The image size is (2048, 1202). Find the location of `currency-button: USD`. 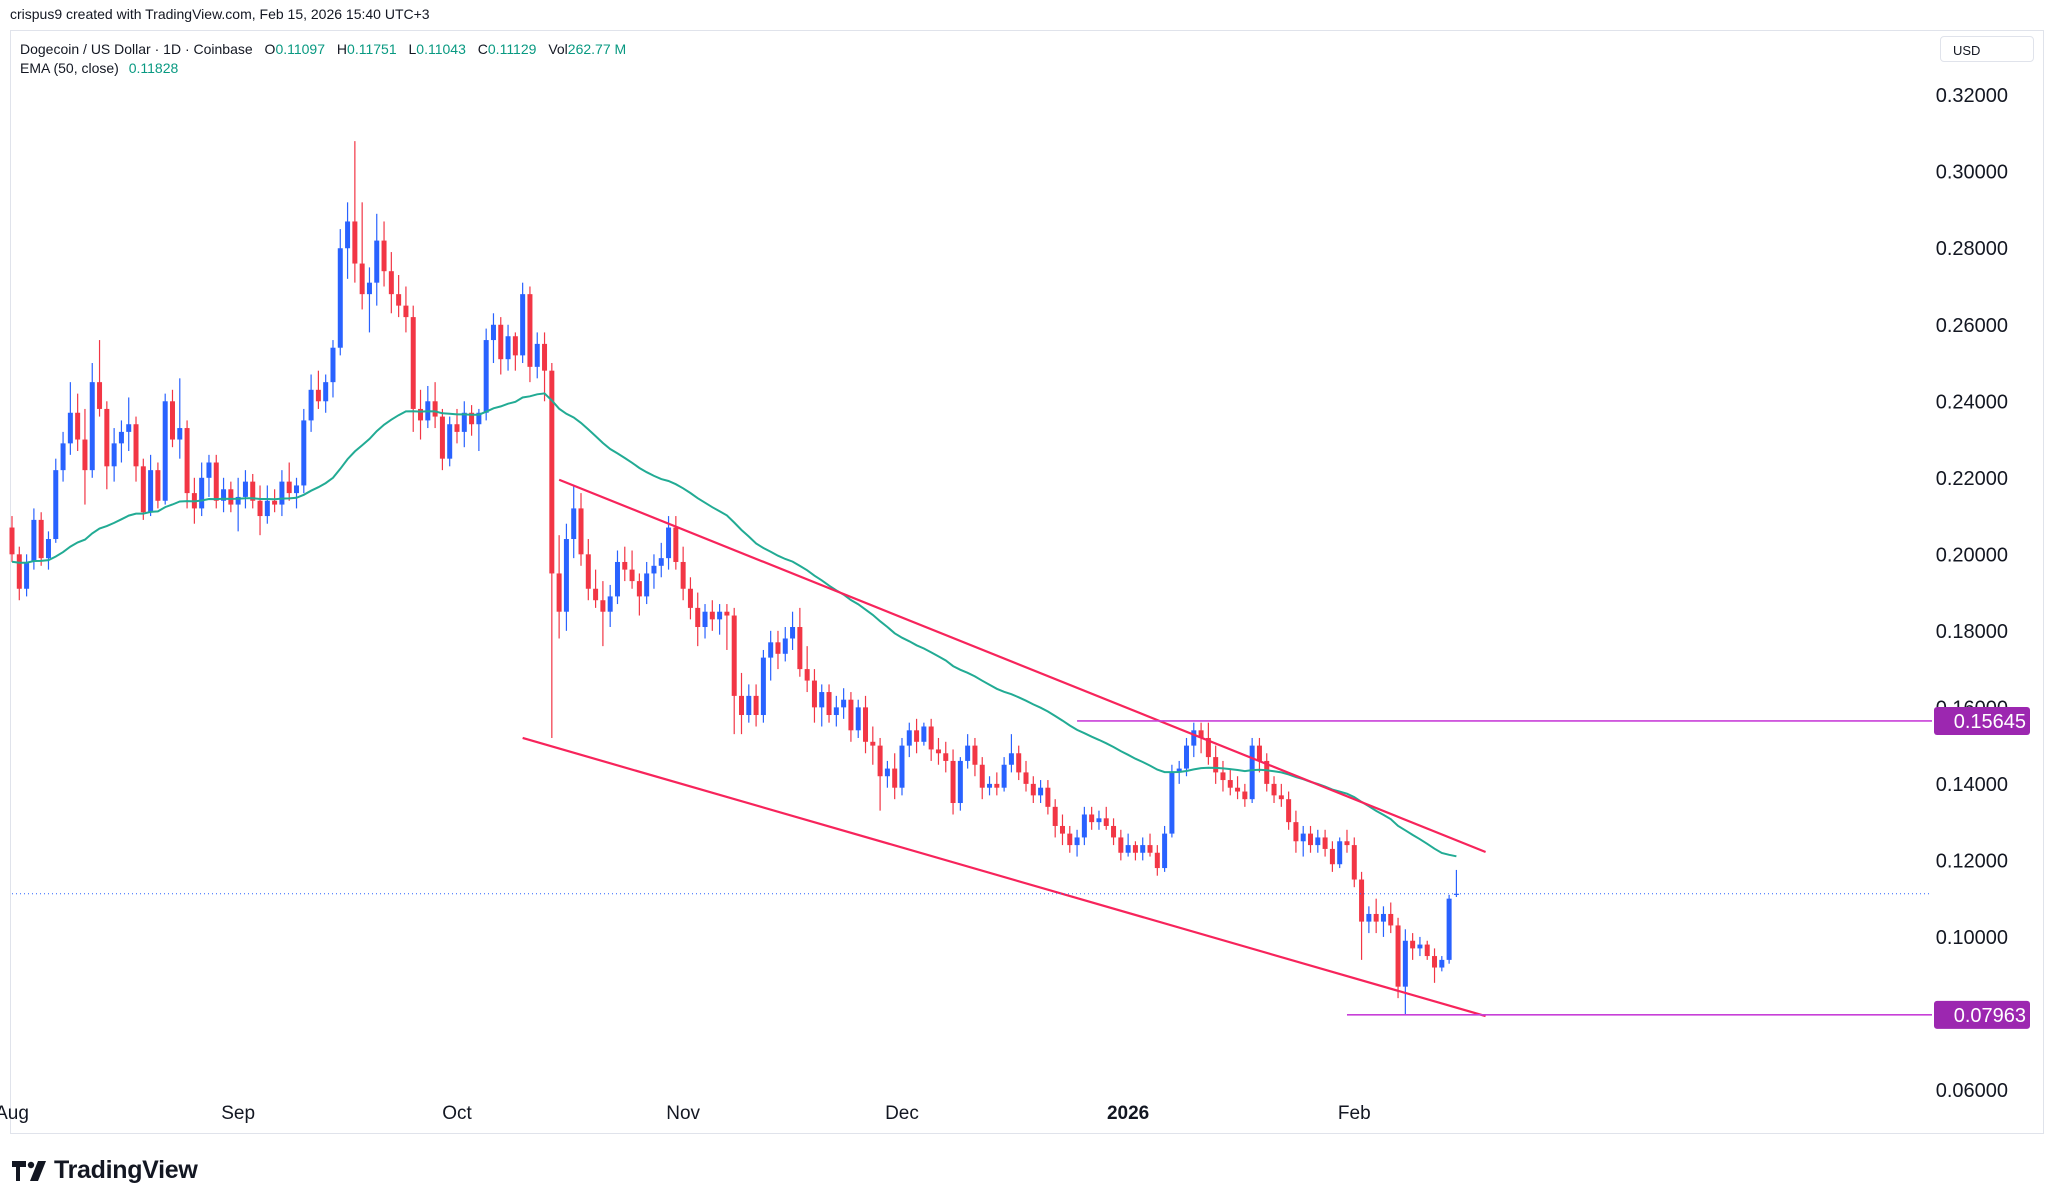

currency-button: USD is located at coordinates (1987, 49).